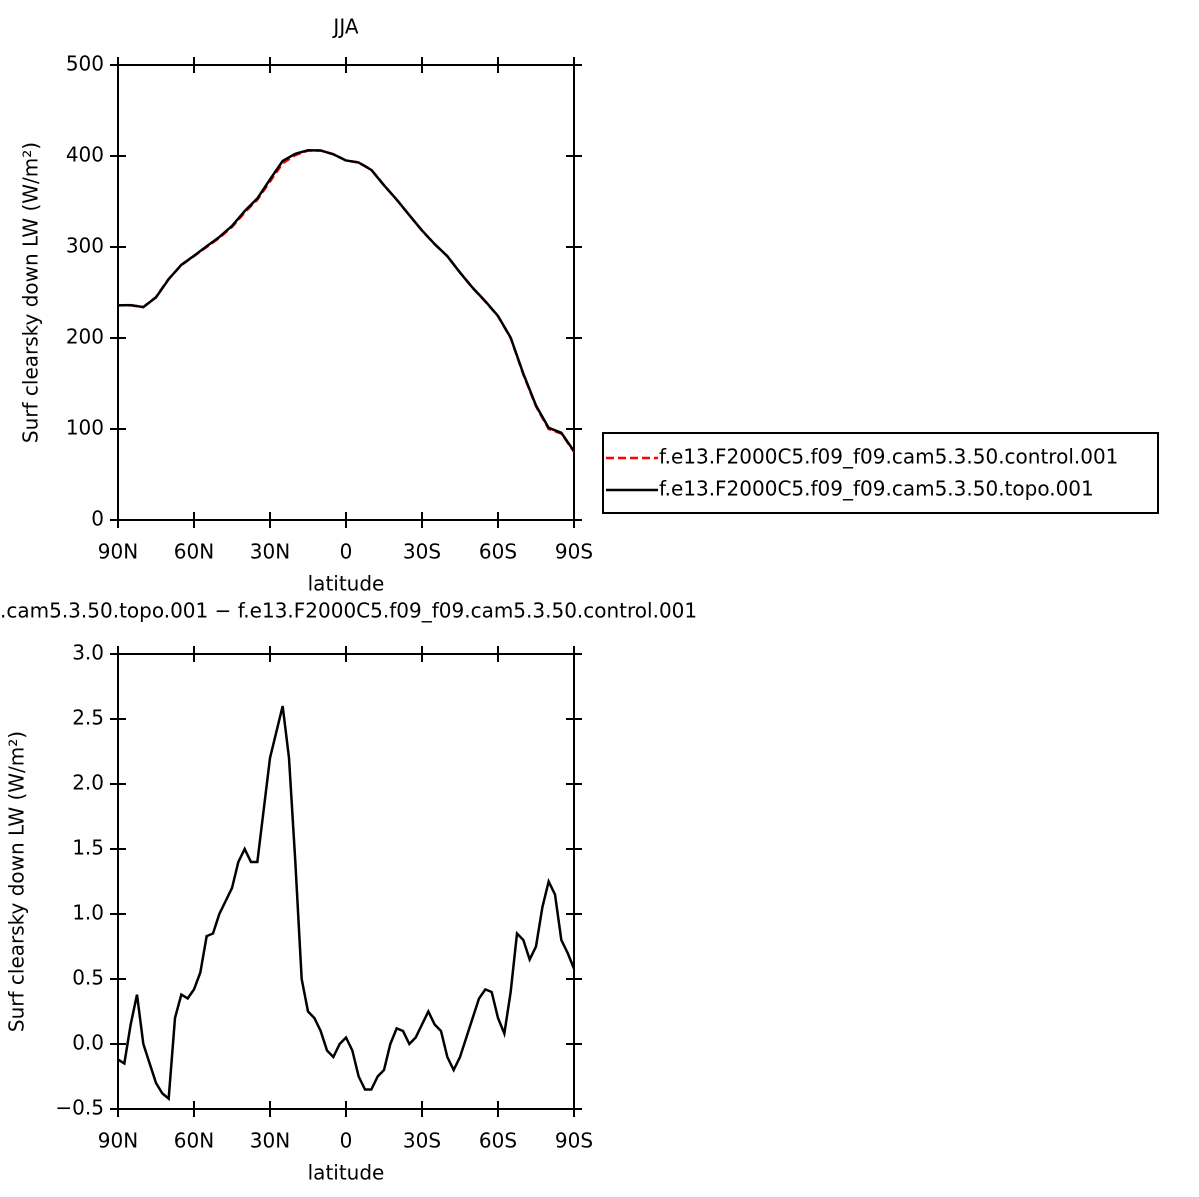 The width and height of the screenshot is (1199, 1197). Describe the element at coordinates (344, 27) in the screenshot. I see `chart-title: JJA` at that location.